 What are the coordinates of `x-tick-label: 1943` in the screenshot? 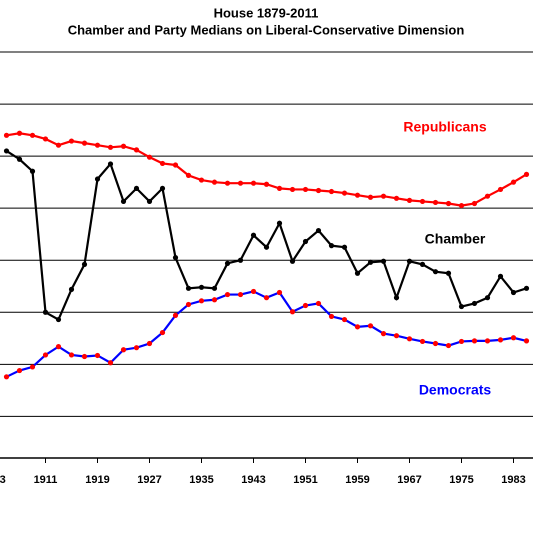 It's located at (253, 480).